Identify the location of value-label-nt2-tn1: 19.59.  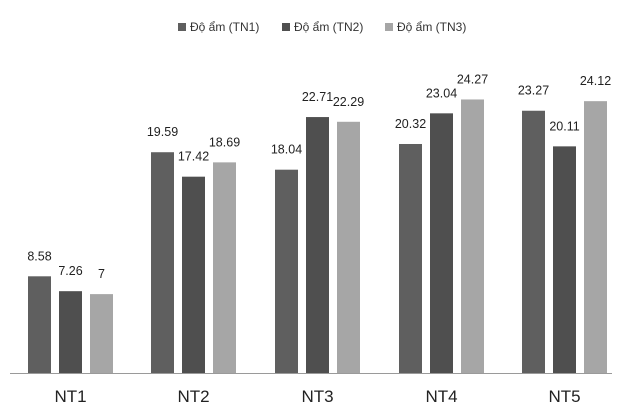
(162, 132).